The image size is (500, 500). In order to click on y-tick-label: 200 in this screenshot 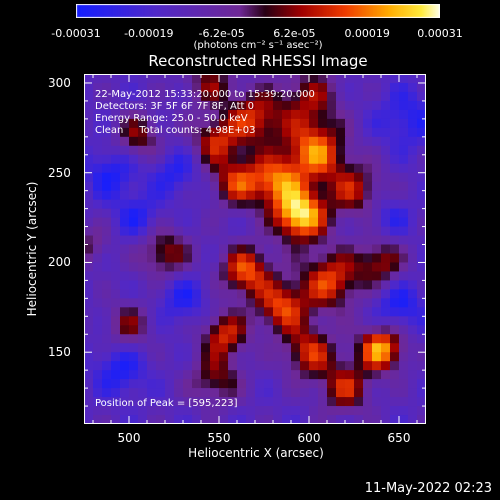, I will do `click(59, 262)`.